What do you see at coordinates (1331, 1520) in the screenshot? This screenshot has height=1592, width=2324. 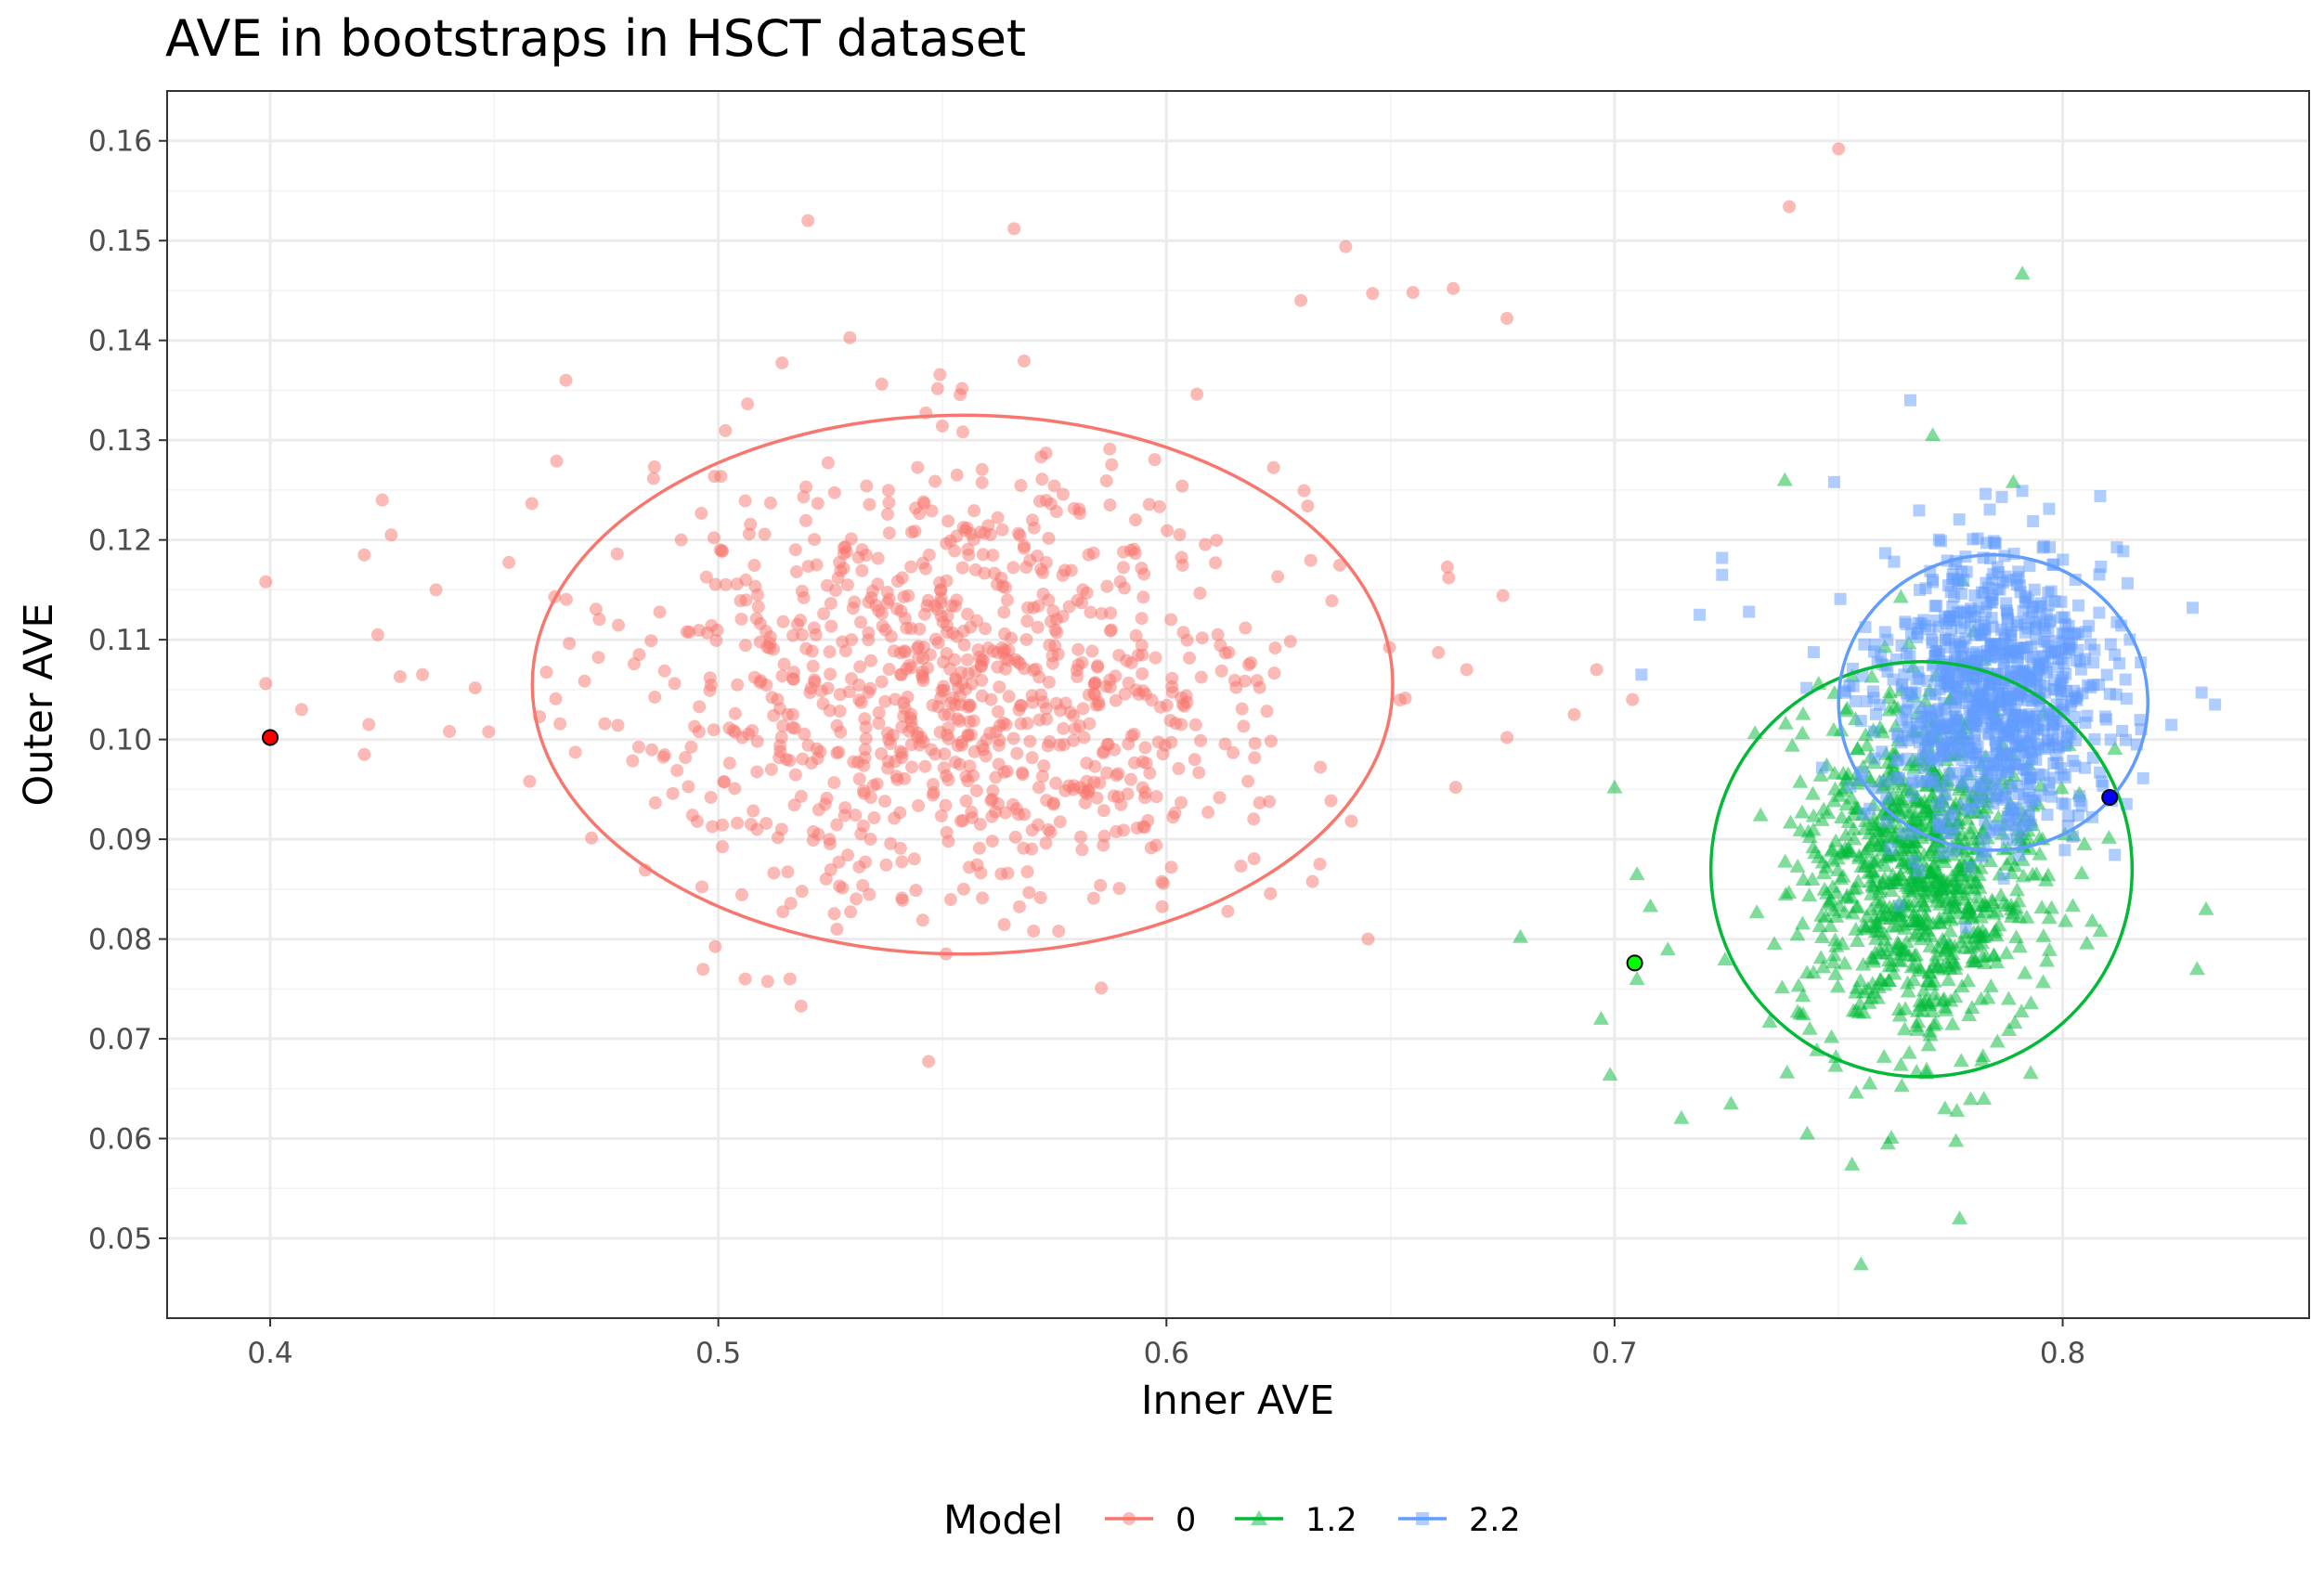 I see `legend-label: 1.2` at bounding box center [1331, 1520].